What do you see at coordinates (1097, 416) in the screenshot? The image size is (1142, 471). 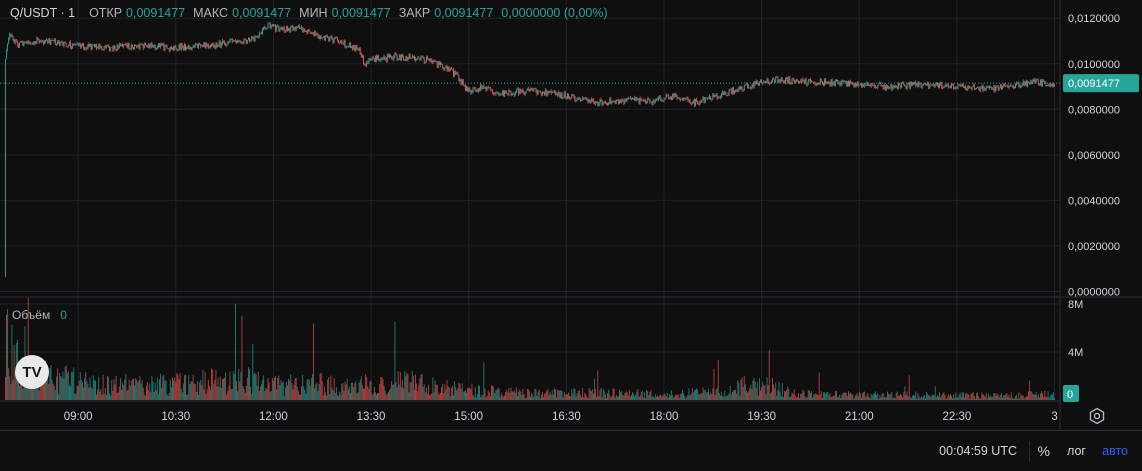 I see `gear-icon` at bounding box center [1097, 416].